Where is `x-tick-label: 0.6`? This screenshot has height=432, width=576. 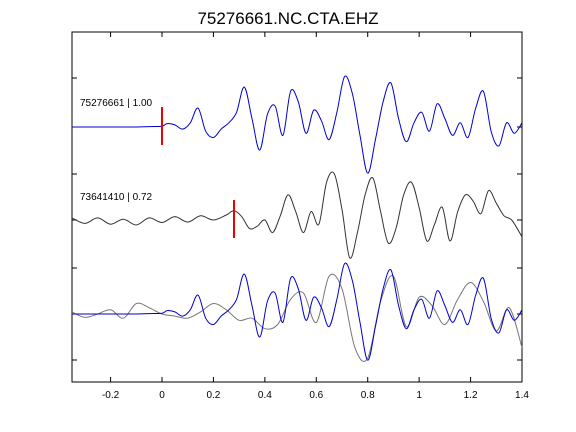
x-tick-label: 0.6 is located at coordinates (316, 395).